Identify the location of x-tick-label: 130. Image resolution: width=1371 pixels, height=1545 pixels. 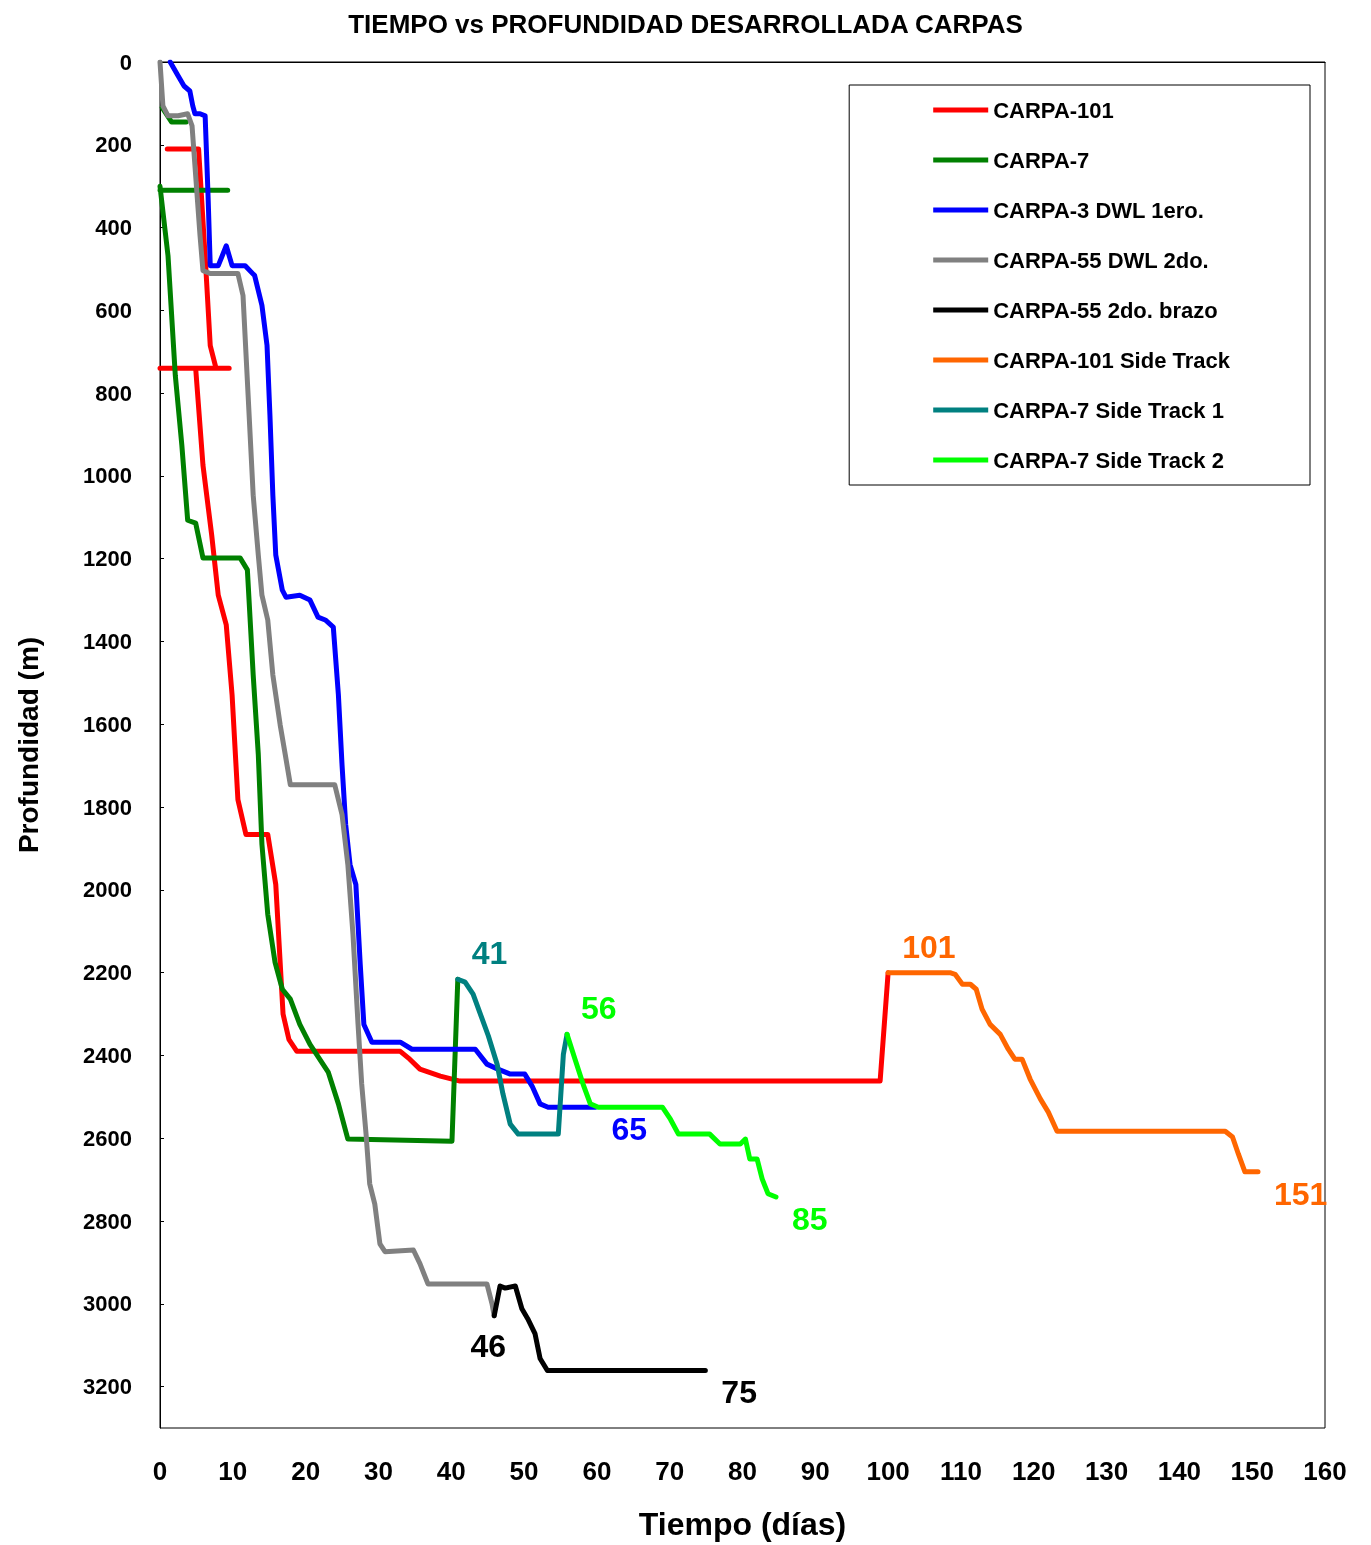
(1106, 1471).